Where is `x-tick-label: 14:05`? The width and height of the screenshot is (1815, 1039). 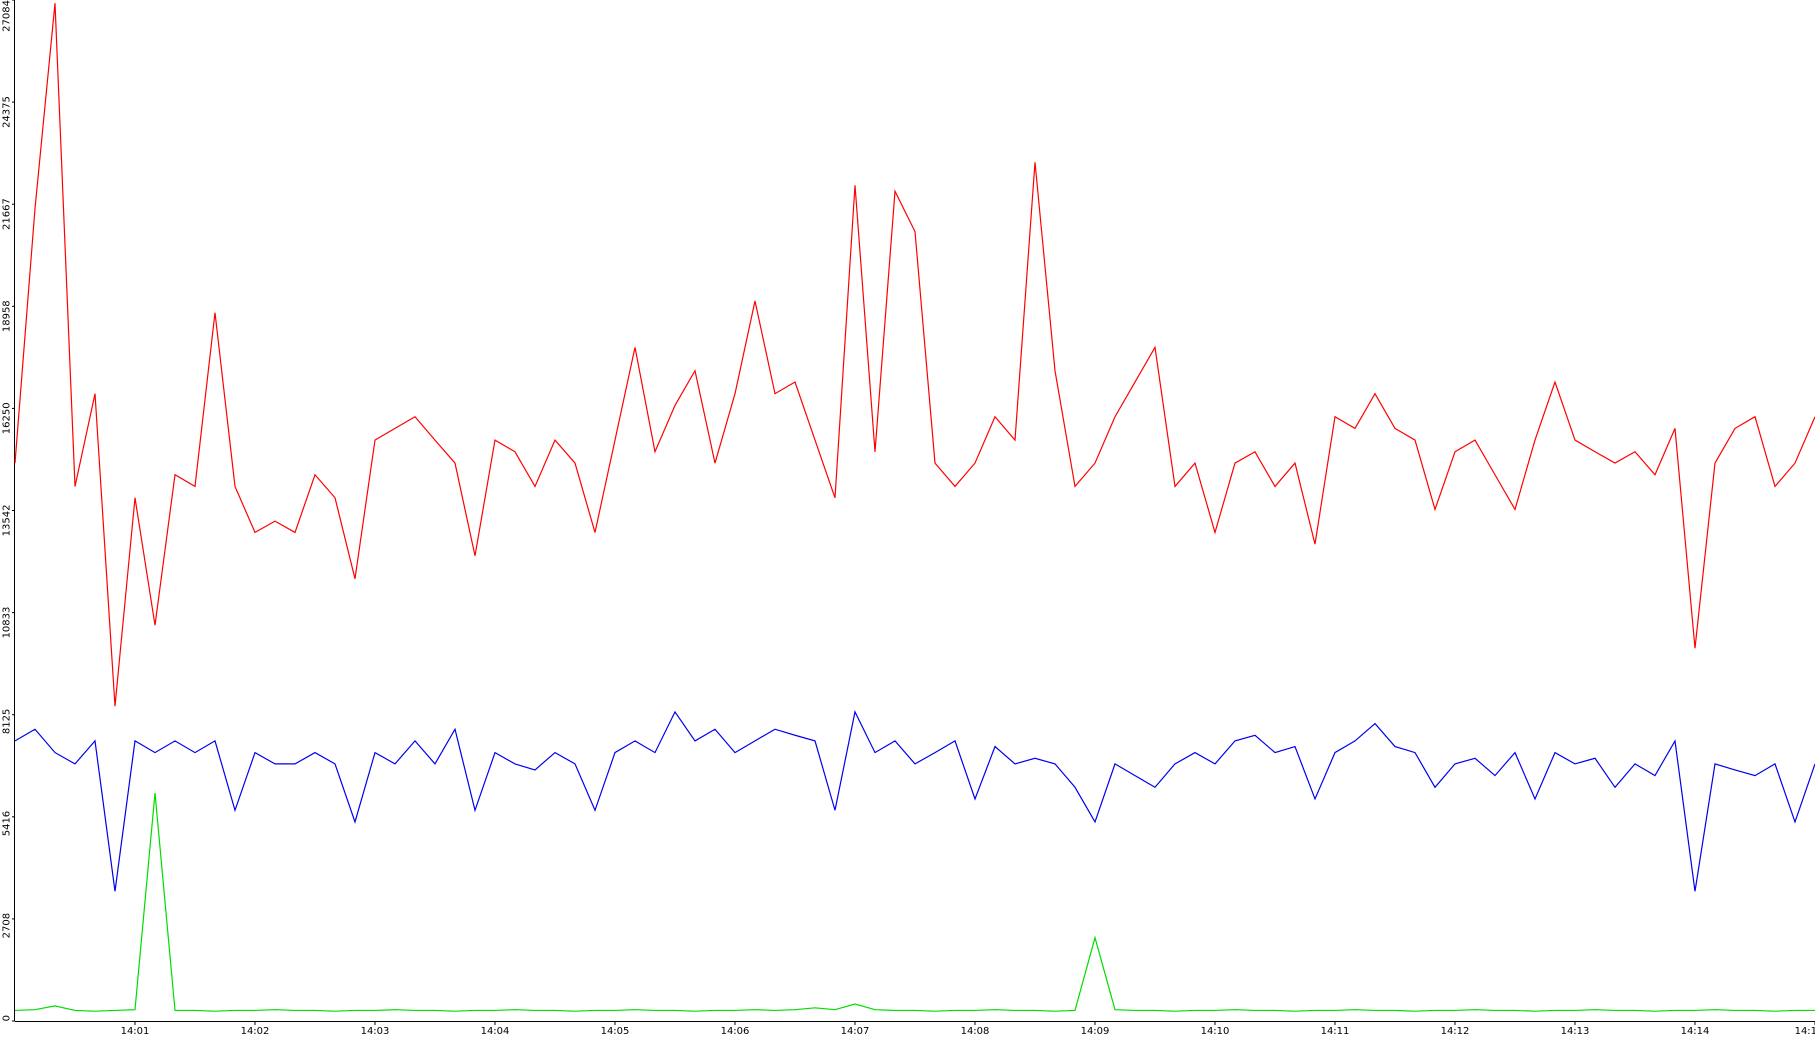
x-tick-label: 14:05 is located at coordinates (615, 1031).